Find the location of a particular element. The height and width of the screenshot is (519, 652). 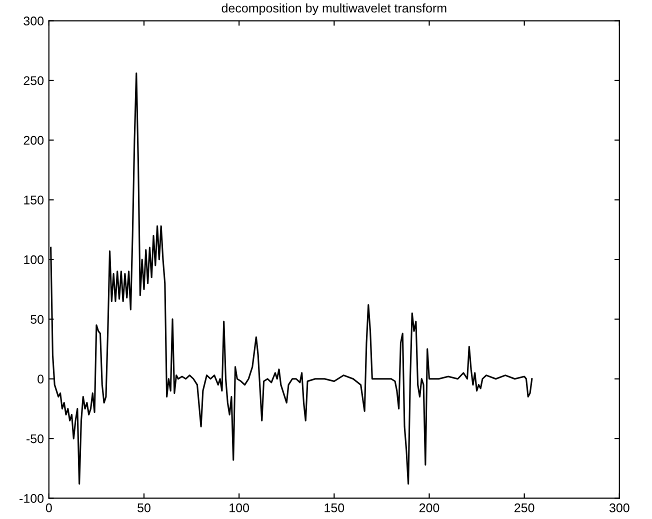

x-tick-label: 100 is located at coordinates (240, 507).